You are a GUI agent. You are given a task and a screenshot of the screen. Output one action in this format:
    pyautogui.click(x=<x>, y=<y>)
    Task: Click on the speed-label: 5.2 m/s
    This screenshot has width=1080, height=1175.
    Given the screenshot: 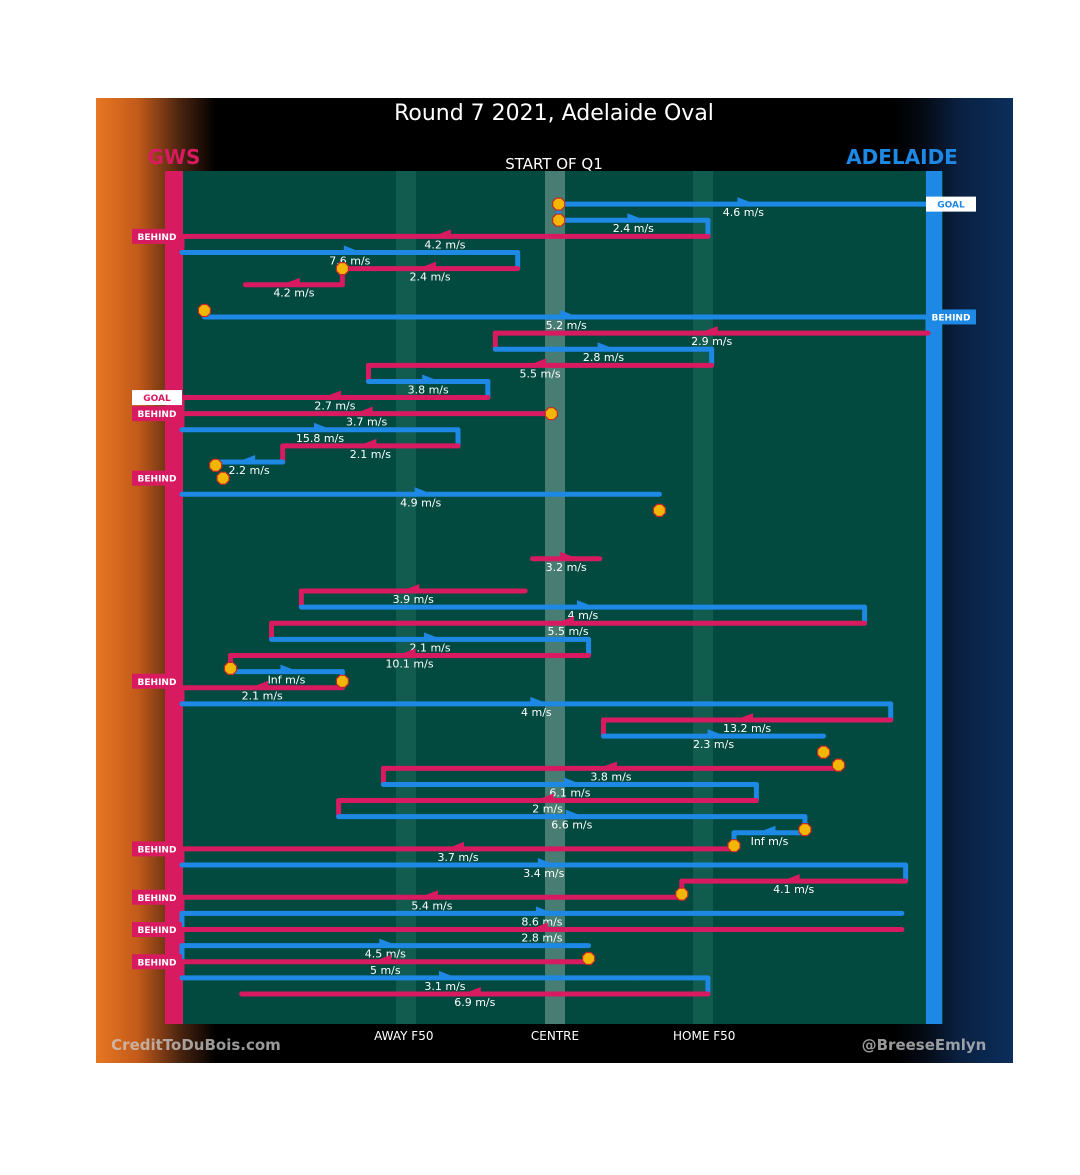 What is the action you would take?
    pyautogui.click(x=566, y=325)
    